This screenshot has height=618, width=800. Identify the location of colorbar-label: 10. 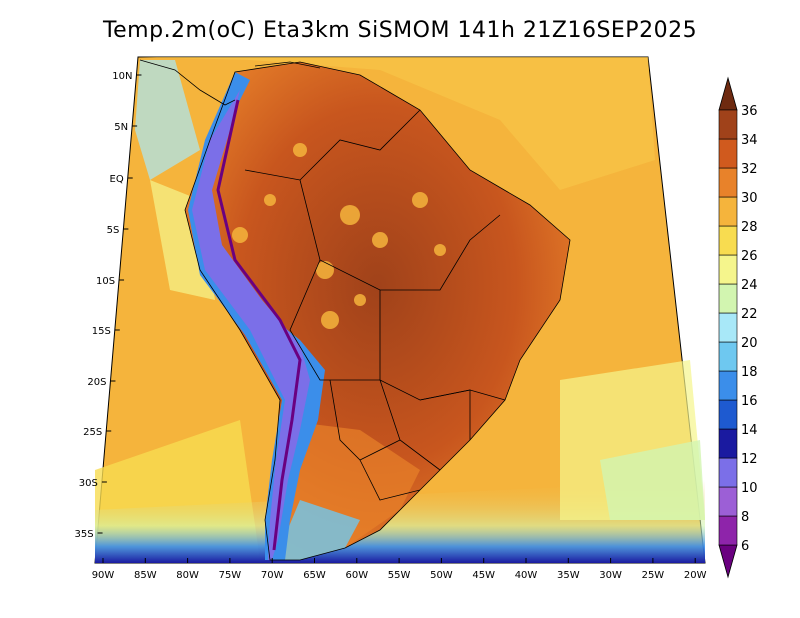
(749, 488).